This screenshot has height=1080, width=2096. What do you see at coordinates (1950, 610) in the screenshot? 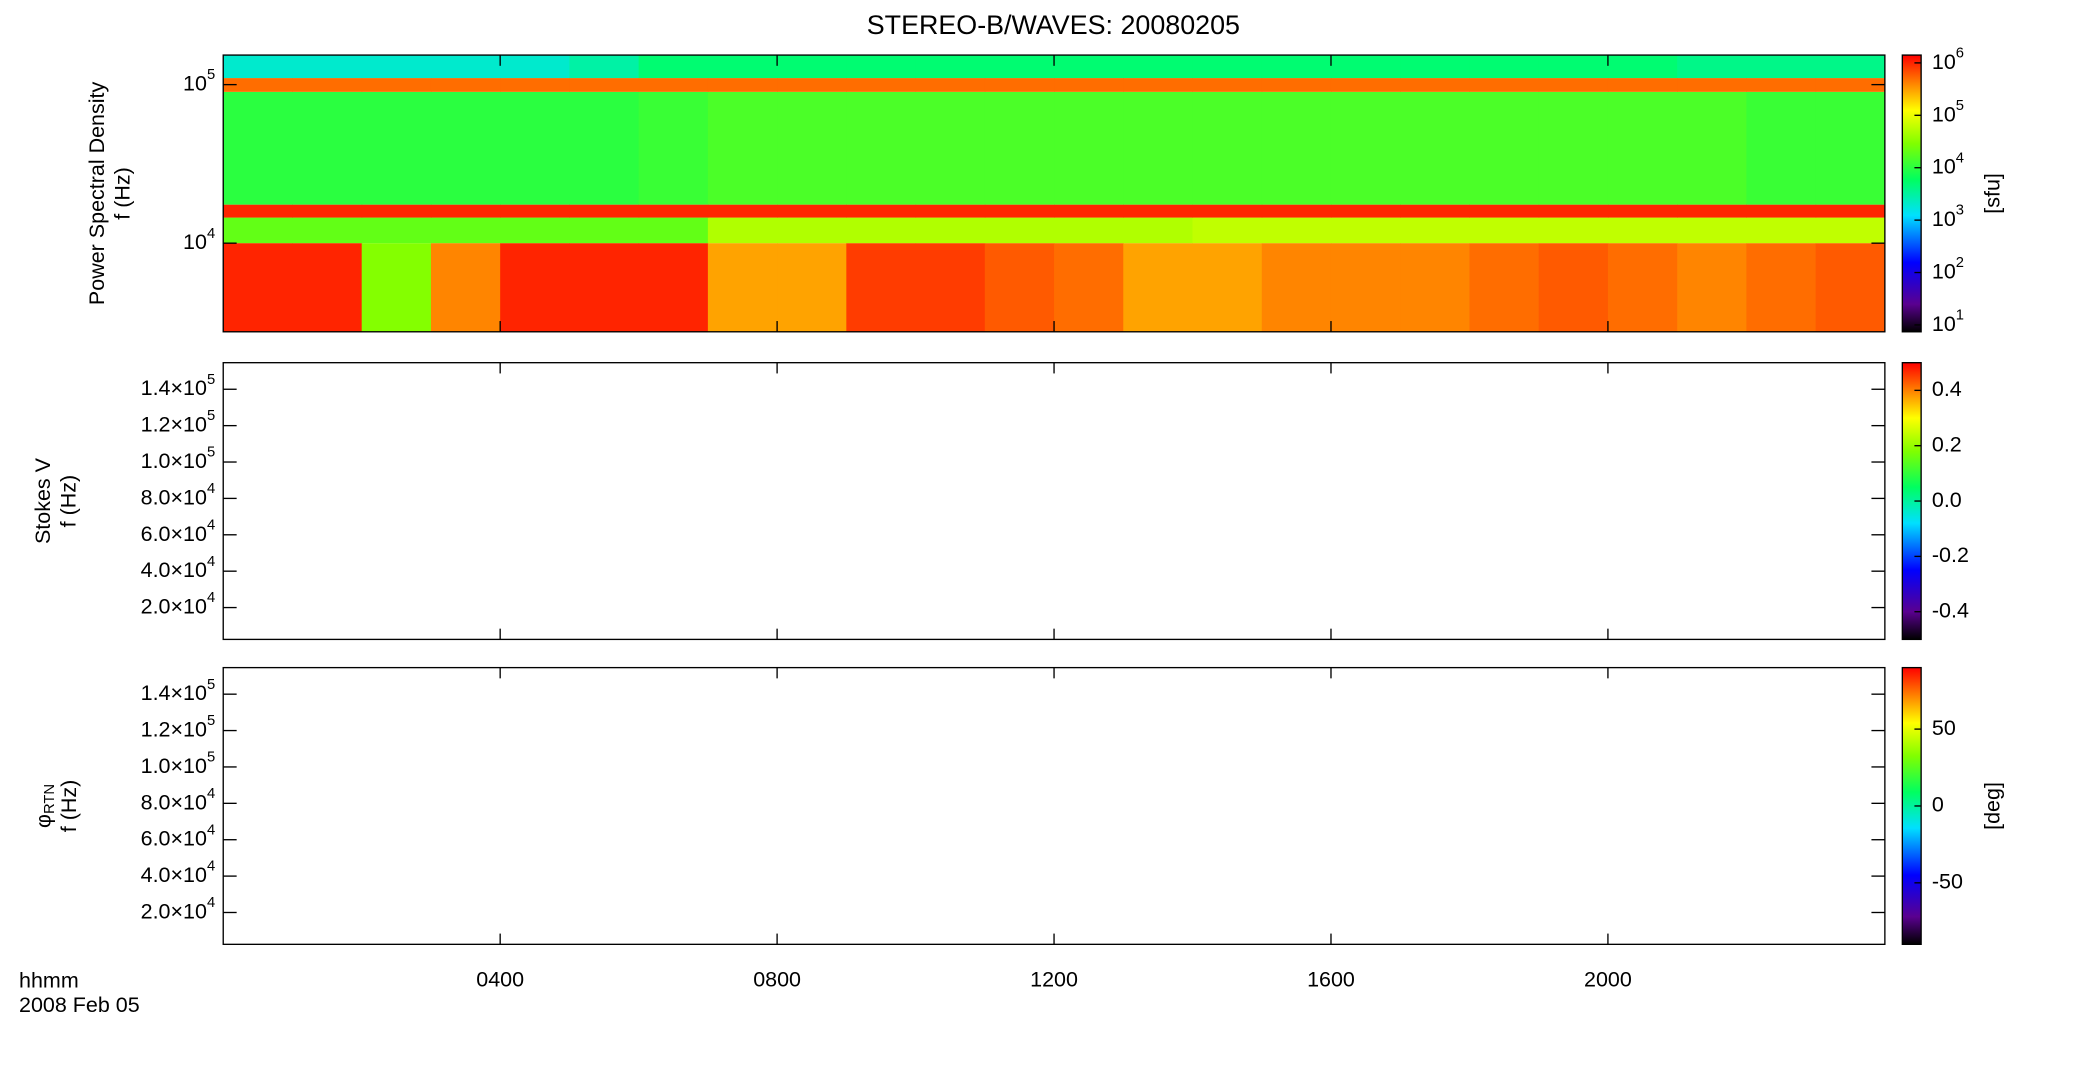
I see `colorbar-tick-label: -0.4` at bounding box center [1950, 610].